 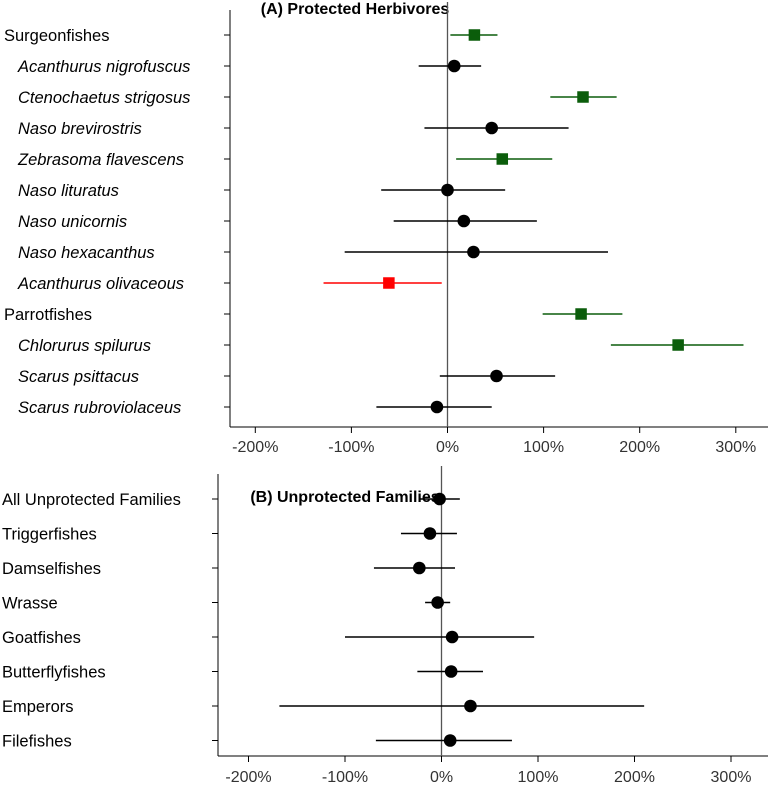 What do you see at coordinates (80, 129) in the screenshot?
I see `row-label: Naso brevirostris` at bounding box center [80, 129].